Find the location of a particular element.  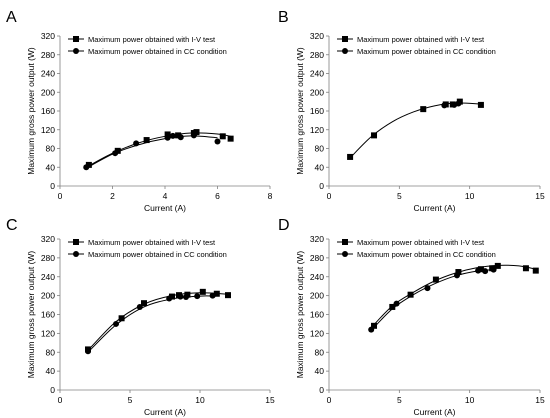

panel-letter: B is located at coordinates (283, 17).